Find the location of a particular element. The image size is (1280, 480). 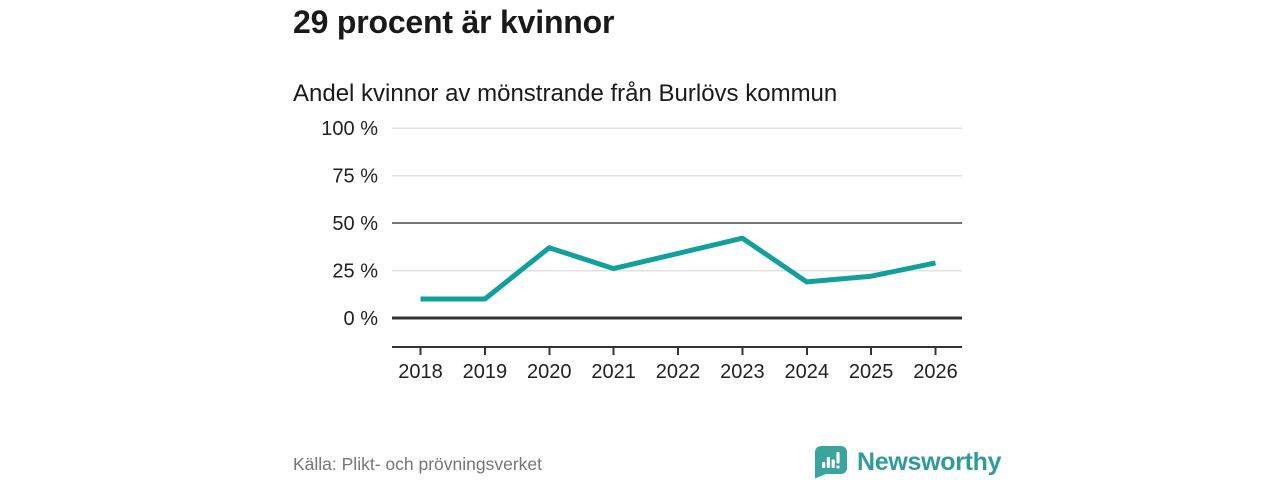

newsworthy-bar-chart-bubble-icon is located at coordinates (831, 462).